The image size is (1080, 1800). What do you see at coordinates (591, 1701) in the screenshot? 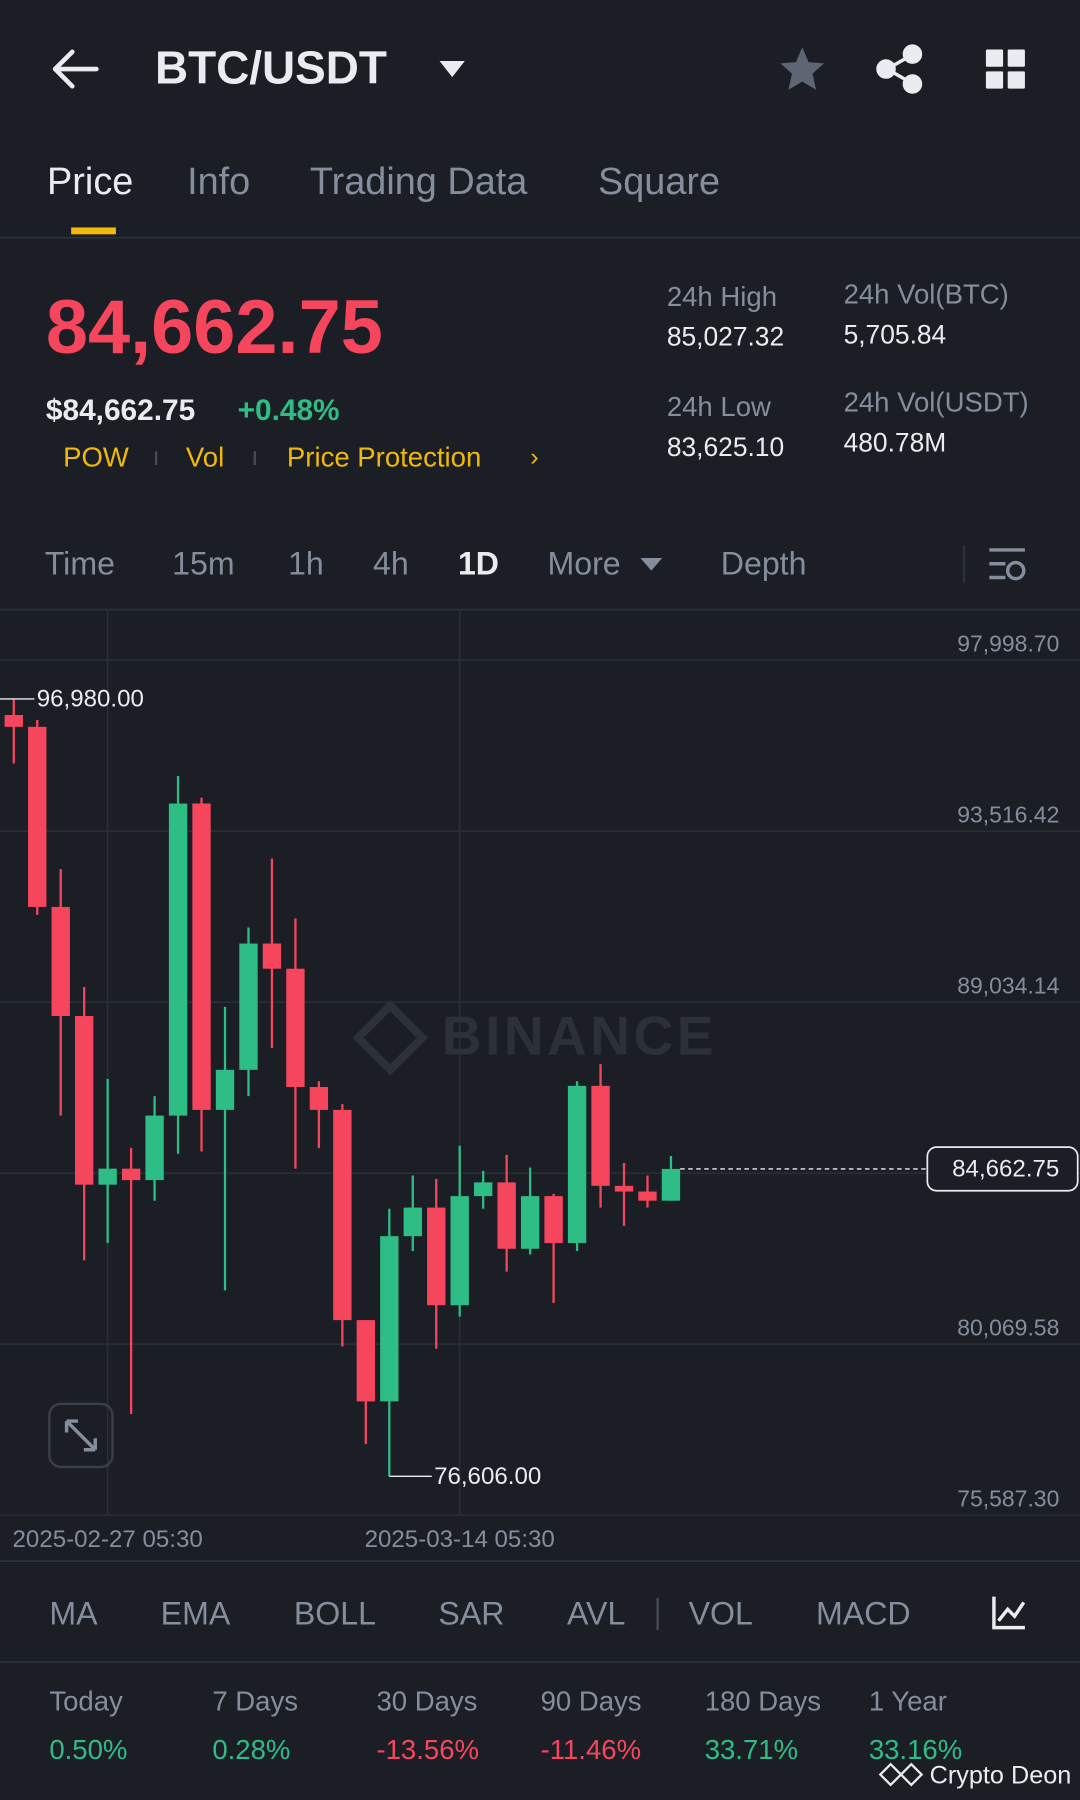
I see `performance-label: 90 Days` at bounding box center [591, 1701].